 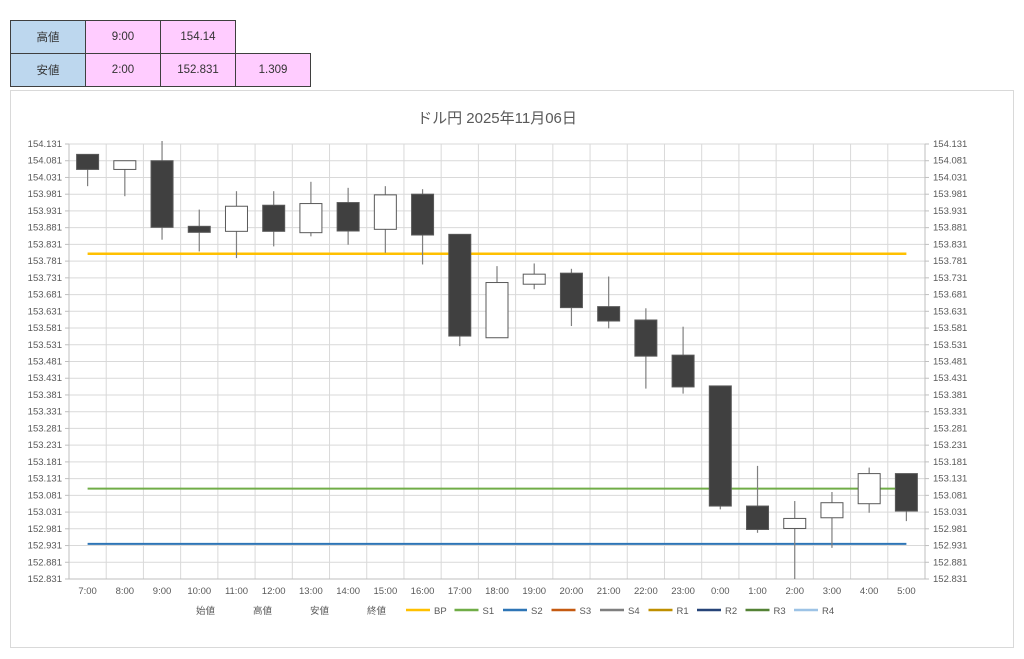 What do you see at coordinates (950, 244) in the screenshot?
I see `y-axis-label-right: 153.831` at bounding box center [950, 244].